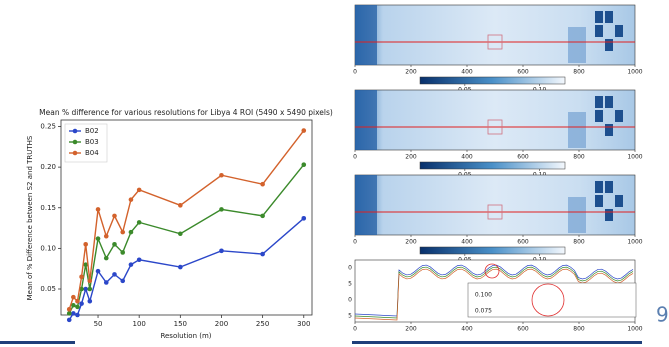 This screenshot has height=347, width=669. What do you see at coordinates (350, 284) in the screenshot?
I see `y-tick-label: 5` at bounding box center [350, 284].